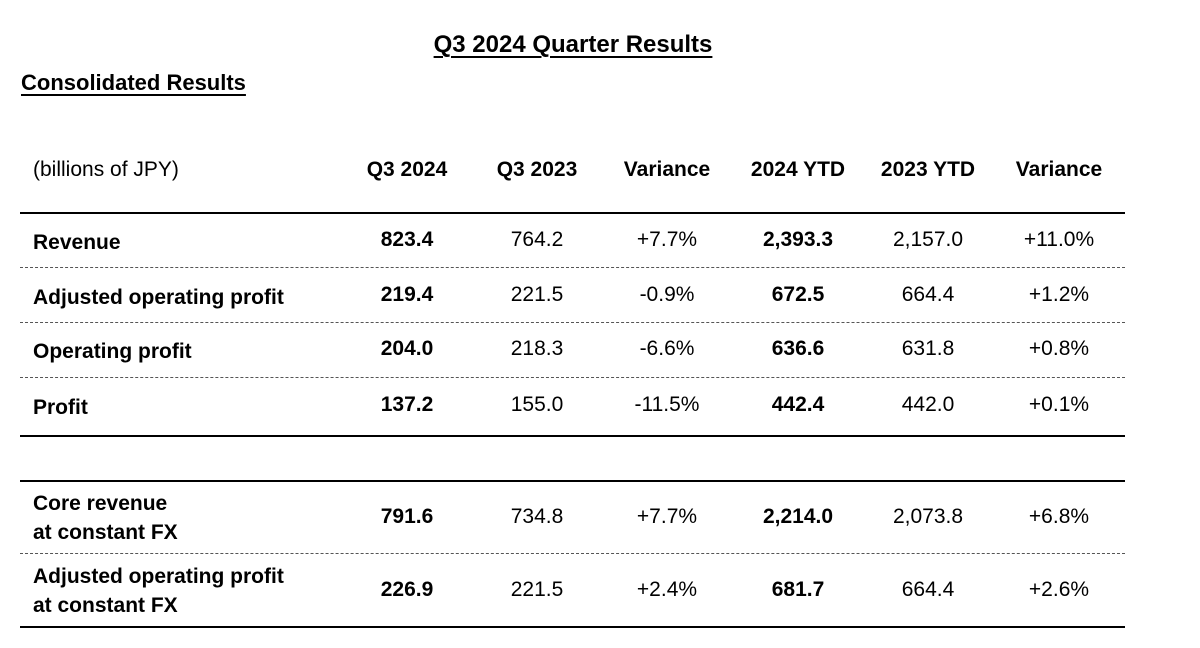  What do you see at coordinates (60, 407) in the screenshot?
I see `row-label: Profit` at bounding box center [60, 407].